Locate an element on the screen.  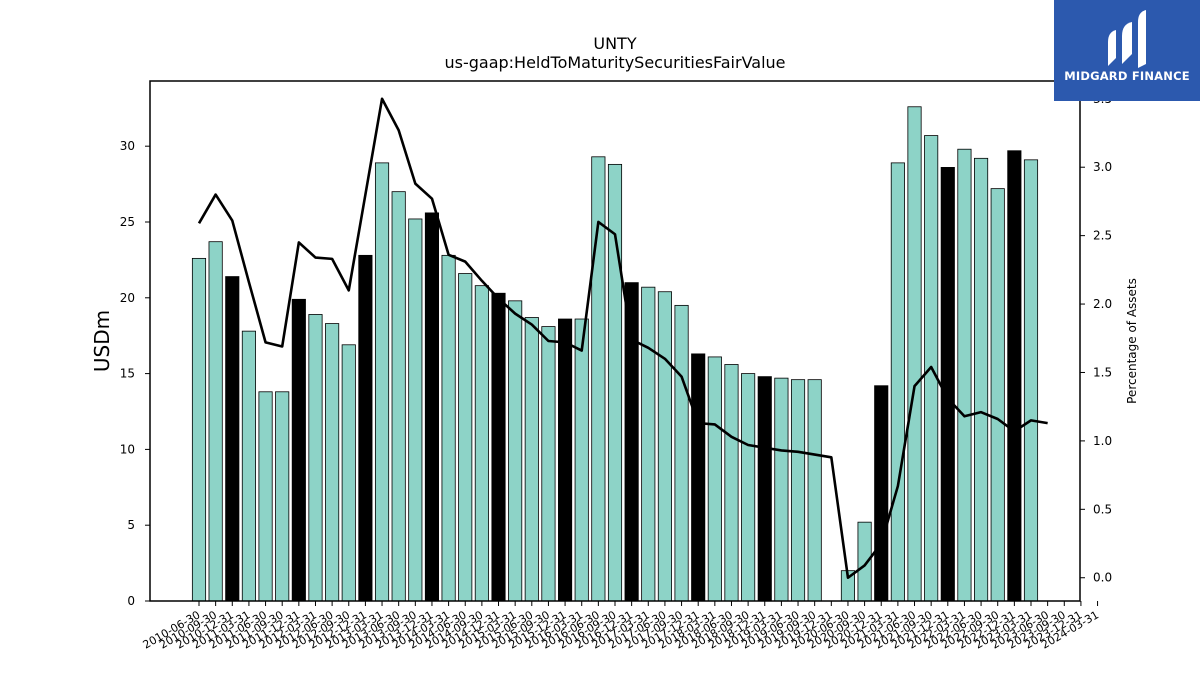
y-tick-label: 30 is located at coordinates (127, 146).